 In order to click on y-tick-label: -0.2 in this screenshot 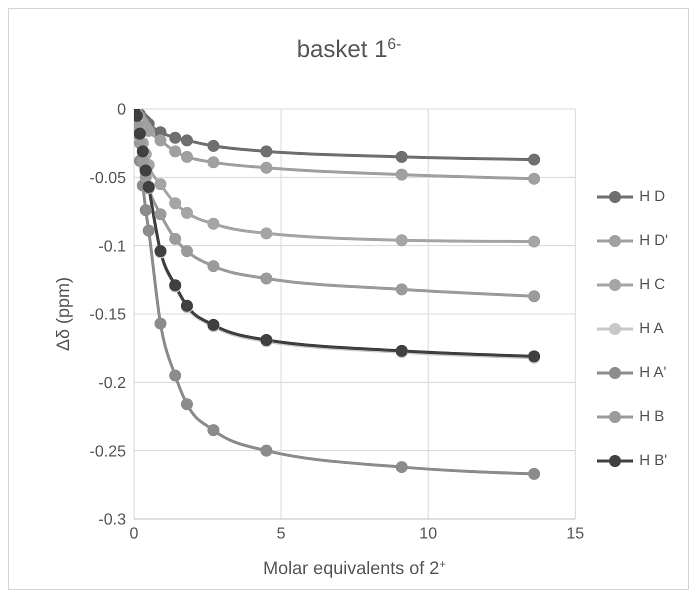, I will do `click(112, 383)`.